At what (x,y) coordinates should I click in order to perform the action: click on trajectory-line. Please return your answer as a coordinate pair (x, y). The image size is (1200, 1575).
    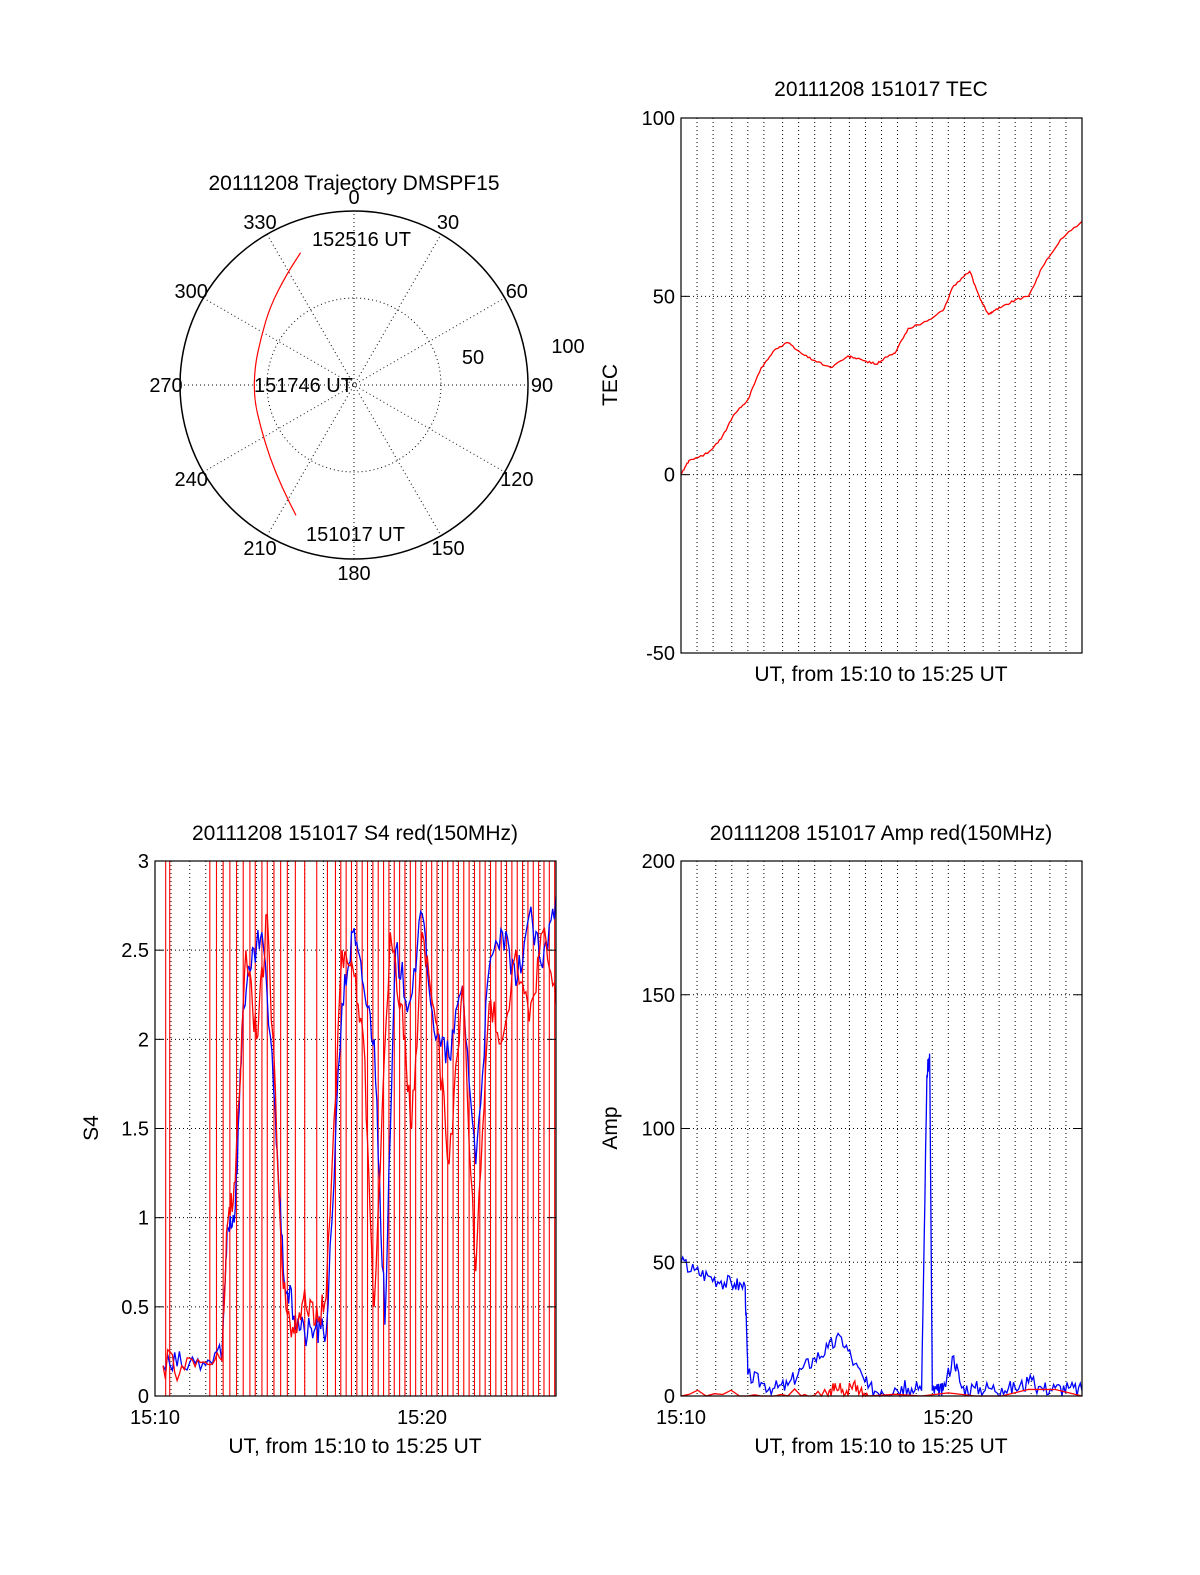
    Looking at the image, I should click on (277, 384).